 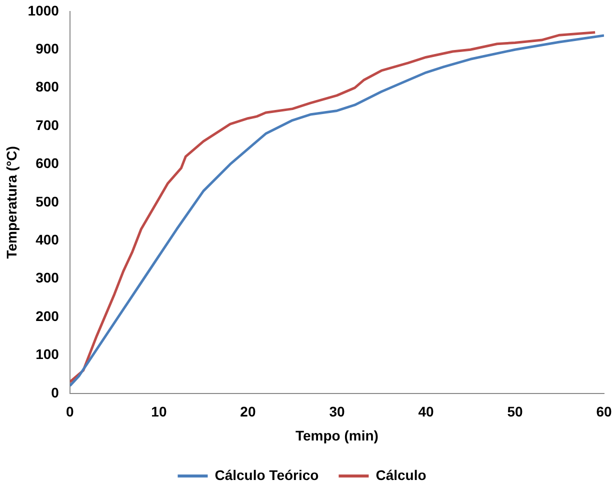 What do you see at coordinates (48, 278) in the screenshot?
I see `y-tick-label: 300` at bounding box center [48, 278].